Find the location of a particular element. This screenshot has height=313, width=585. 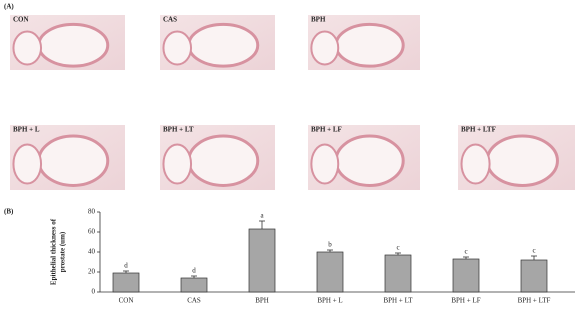

image-label: BPH + L is located at coordinates (26, 130).